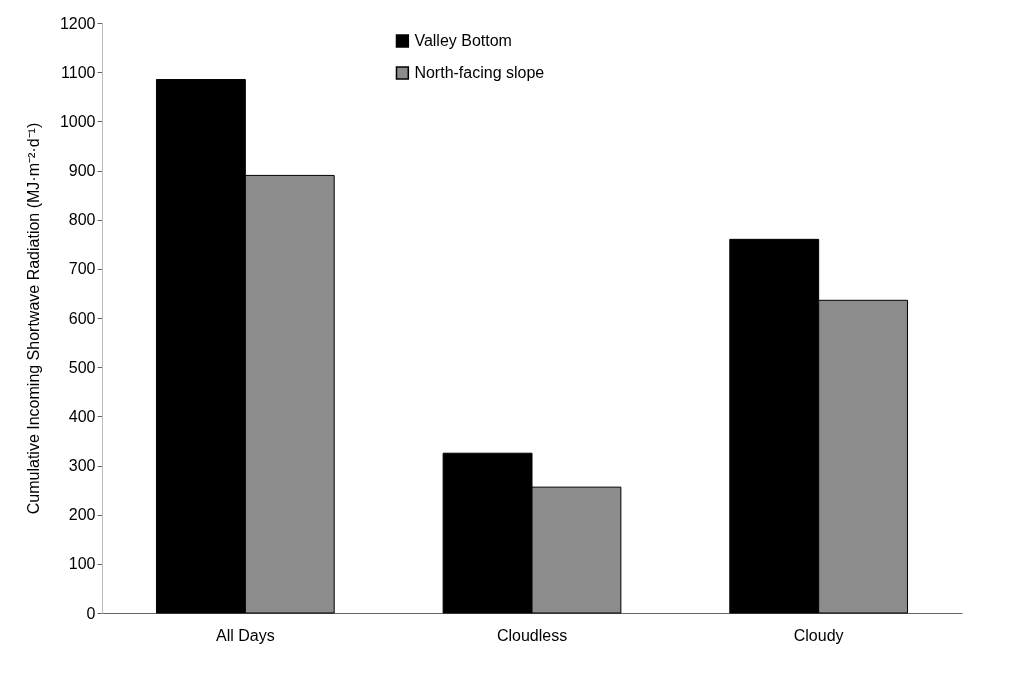 The image size is (1032, 680). Describe the element at coordinates (532, 635) in the screenshot. I see `x-tick-label: Cloudless` at that location.